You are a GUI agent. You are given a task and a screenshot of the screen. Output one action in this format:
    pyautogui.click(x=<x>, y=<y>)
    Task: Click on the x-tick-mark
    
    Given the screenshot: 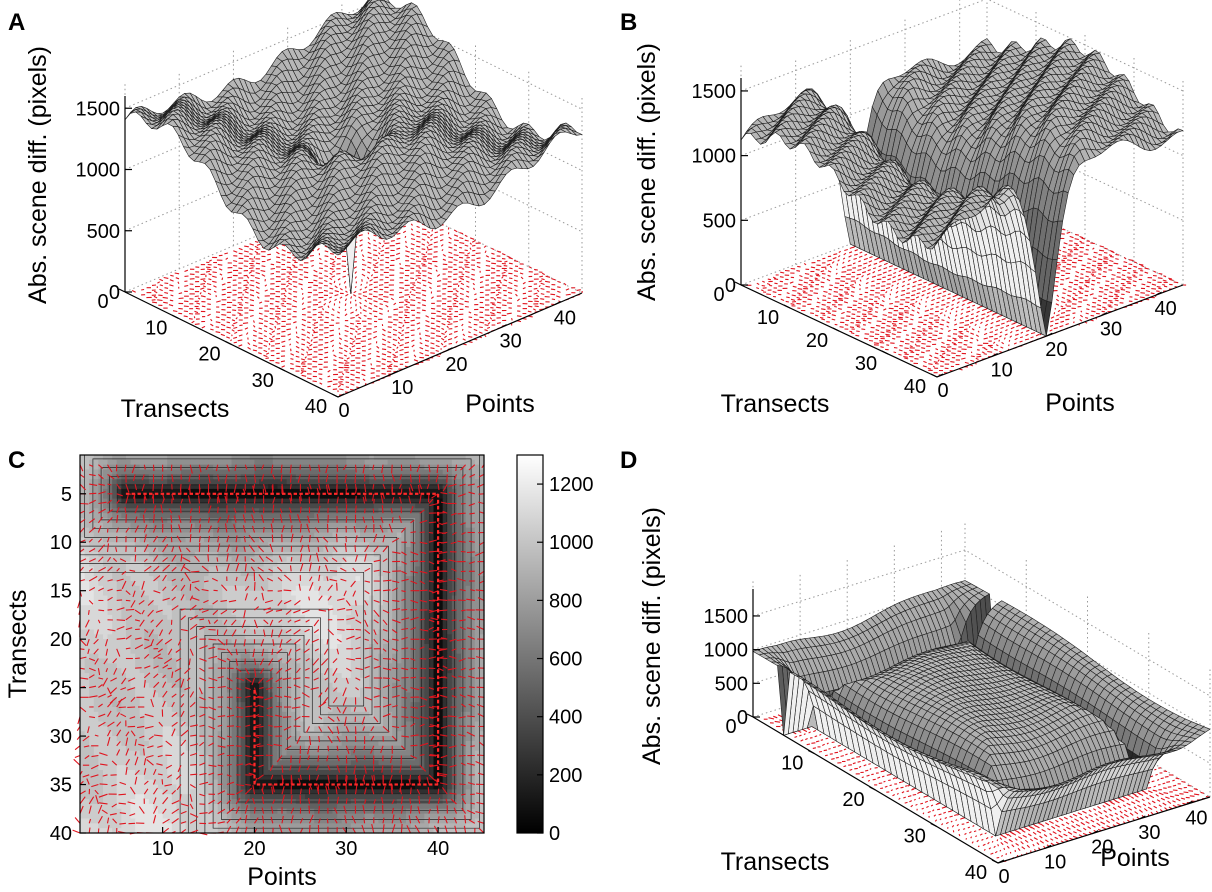 What is the action you would take?
    pyautogui.click(x=228, y=343)
    